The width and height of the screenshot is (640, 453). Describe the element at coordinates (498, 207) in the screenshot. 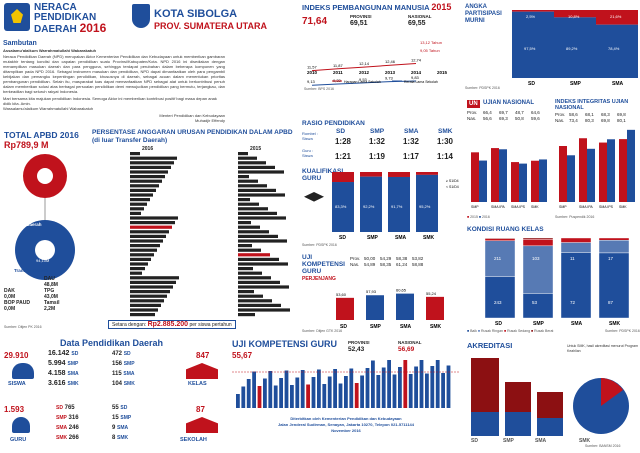

I see `bar-category: SMA IPA` at that location.